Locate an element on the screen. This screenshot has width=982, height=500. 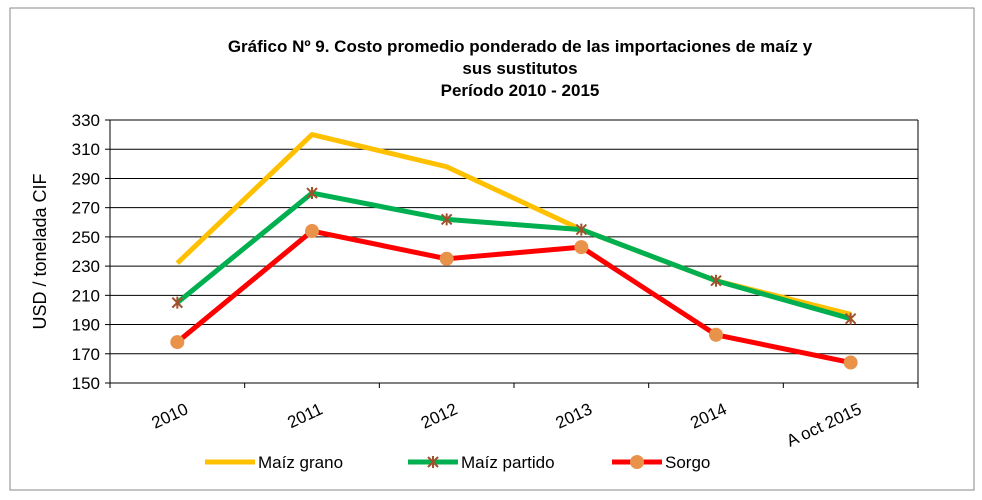
y-tick-label: 310 is located at coordinates (86, 149).